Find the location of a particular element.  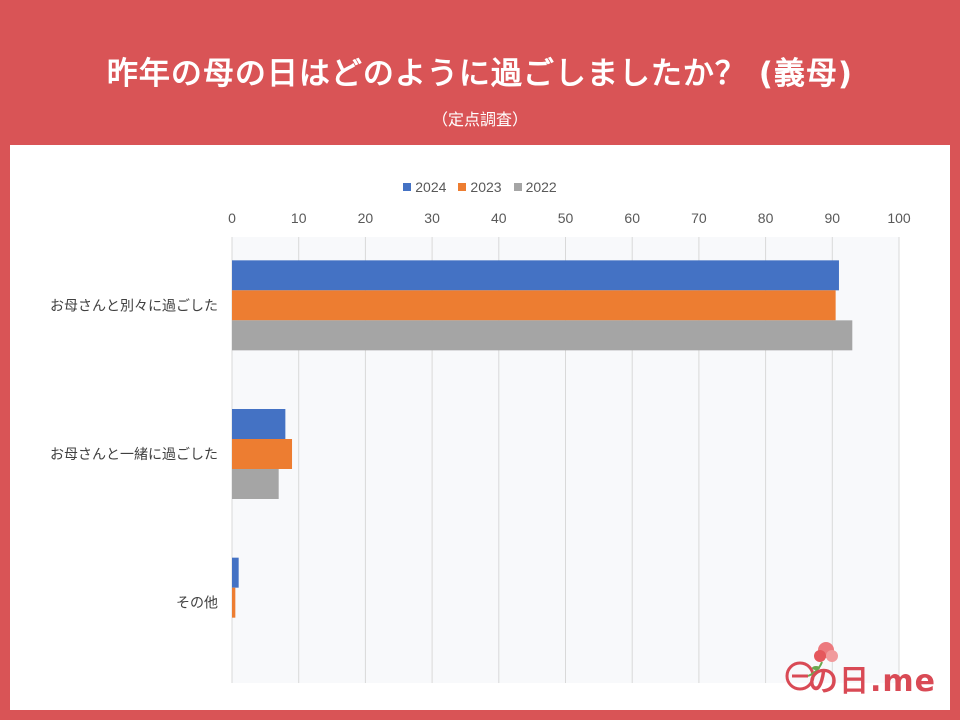

legend-item-2023: 2023 is located at coordinates (480, 187).